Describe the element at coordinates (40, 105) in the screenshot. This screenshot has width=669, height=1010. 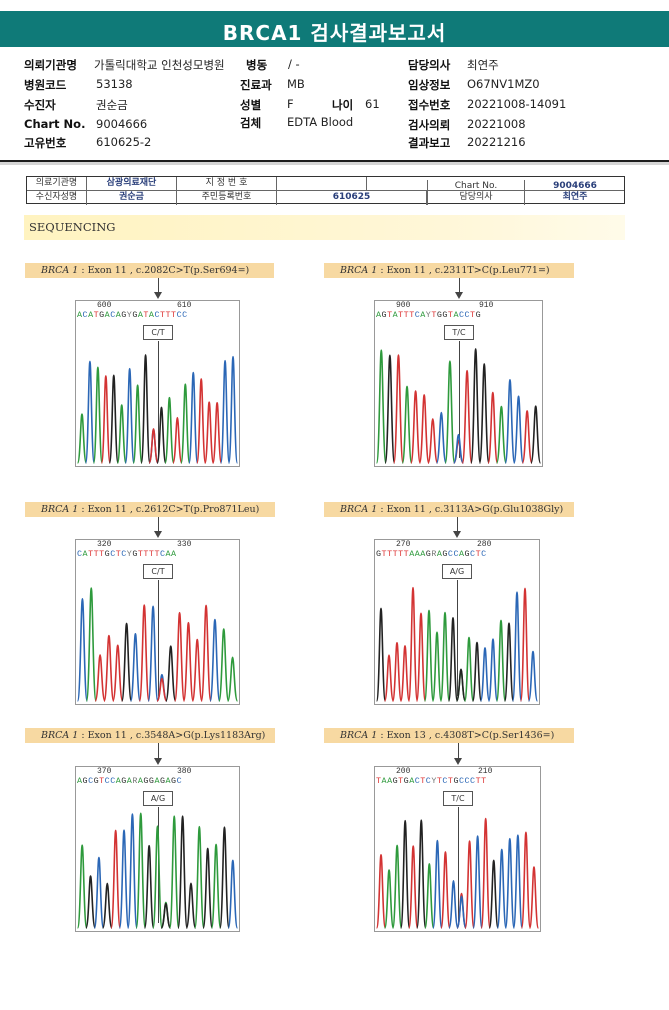
I see `patient-label: 수진자` at that location.